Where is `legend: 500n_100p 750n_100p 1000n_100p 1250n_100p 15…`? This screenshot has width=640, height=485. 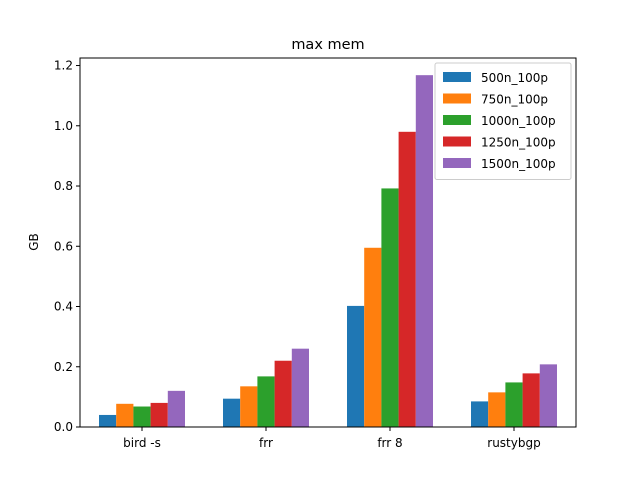 legend: 500n_100p 750n_100p 1000n_100p 1250n_100p 15… is located at coordinates (503, 121).